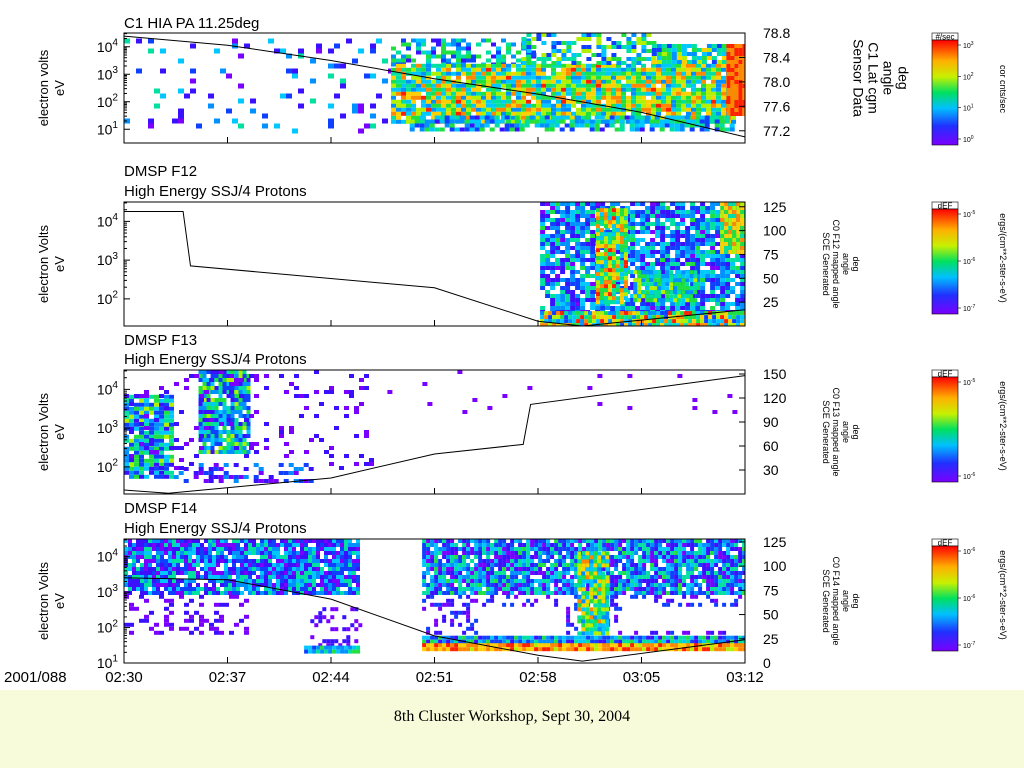 The image size is (1024, 768). Describe the element at coordinates (776, 131) in the screenshot. I see `right-tick-label: 77.2` at that location.